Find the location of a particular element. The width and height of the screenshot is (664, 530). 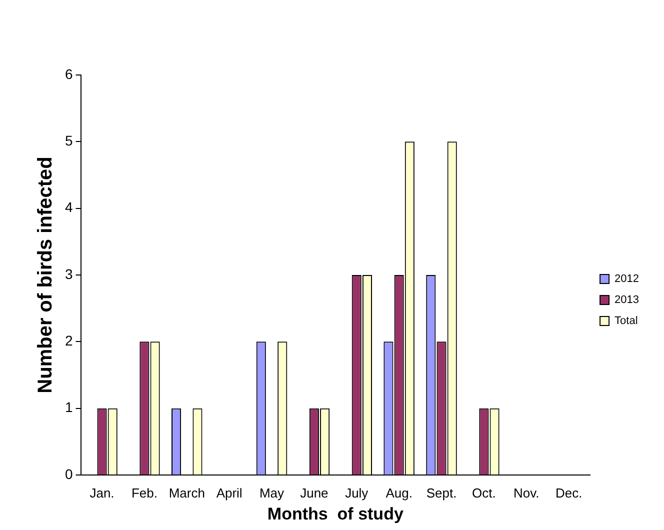

y-tick-label: 3 is located at coordinates (68, 274).